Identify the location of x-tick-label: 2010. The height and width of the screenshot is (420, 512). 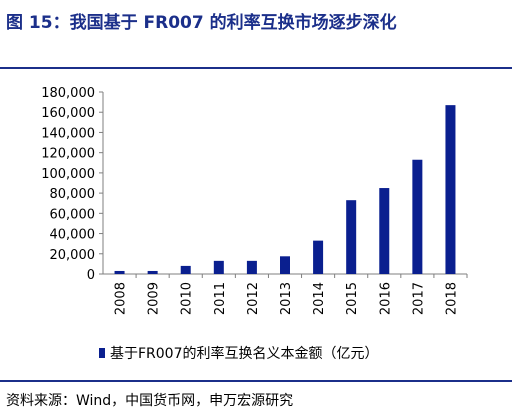
(187, 298).